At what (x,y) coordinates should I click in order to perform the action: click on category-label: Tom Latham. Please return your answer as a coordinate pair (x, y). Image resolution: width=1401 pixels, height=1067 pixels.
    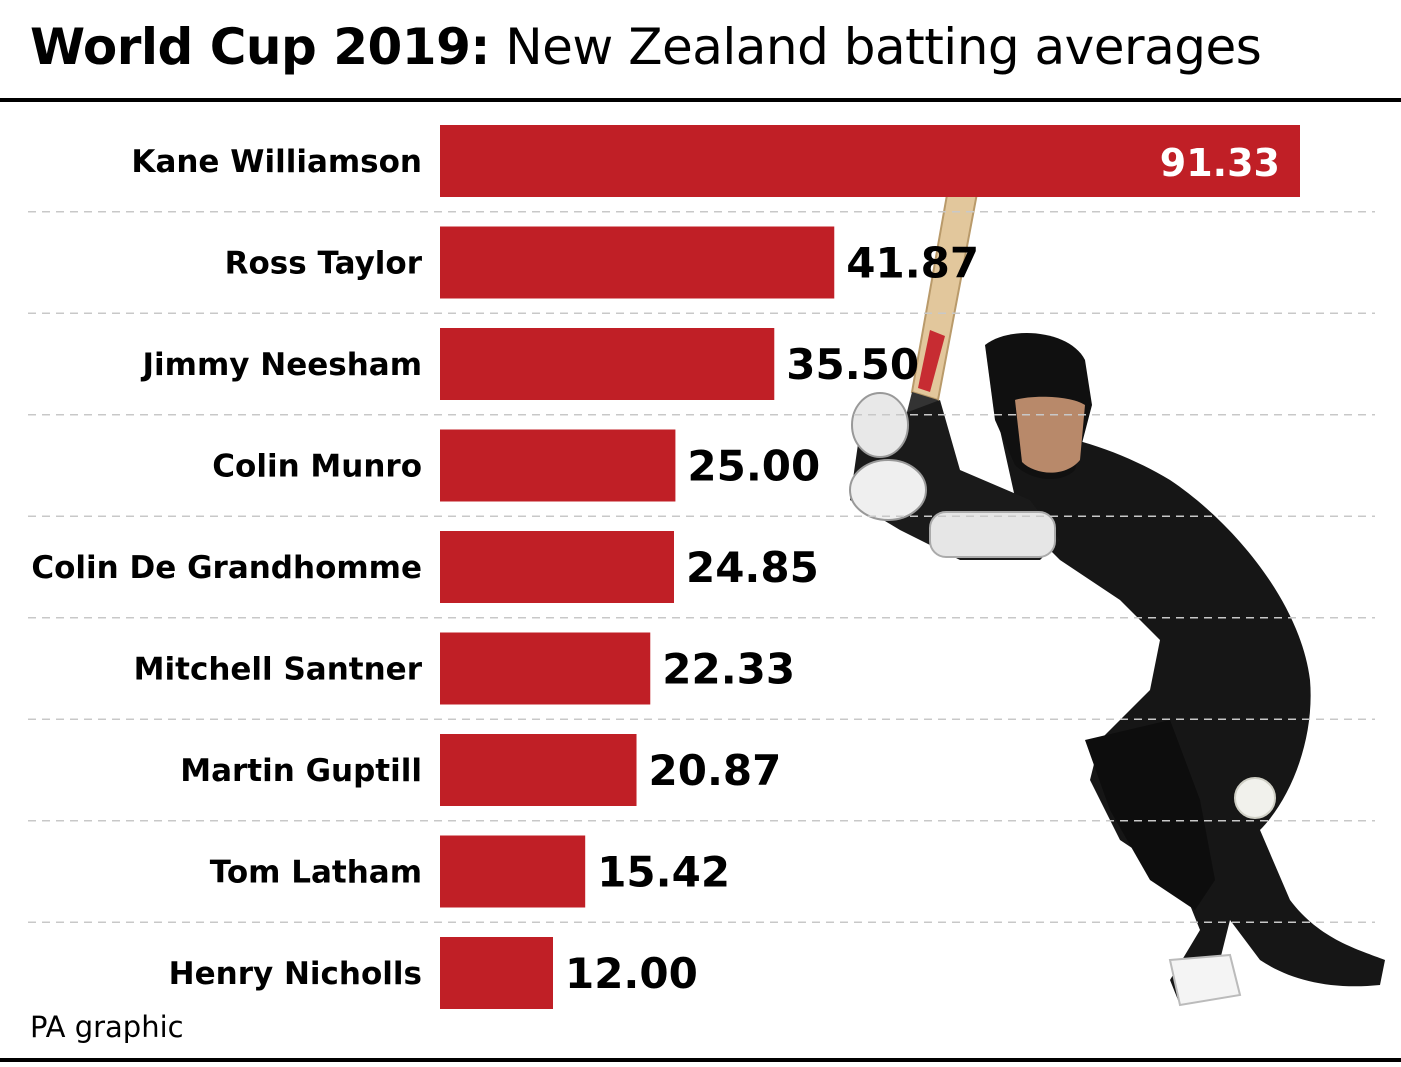
    Looking at the image, I should click on (316, 873).